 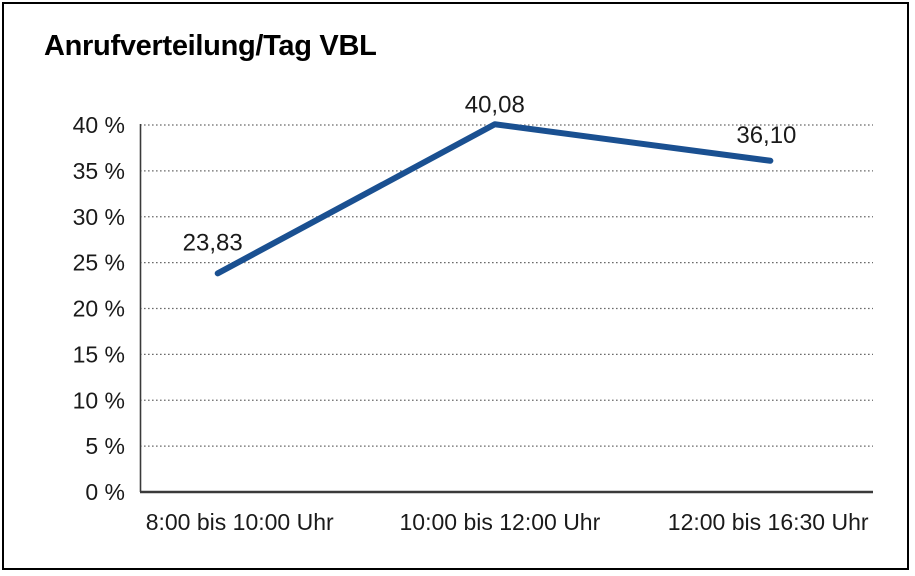 What do you see at coordinates (105, 446) in the screenshot?
I see `y-tick-label: 5 %` at bounding box center [105, 446].